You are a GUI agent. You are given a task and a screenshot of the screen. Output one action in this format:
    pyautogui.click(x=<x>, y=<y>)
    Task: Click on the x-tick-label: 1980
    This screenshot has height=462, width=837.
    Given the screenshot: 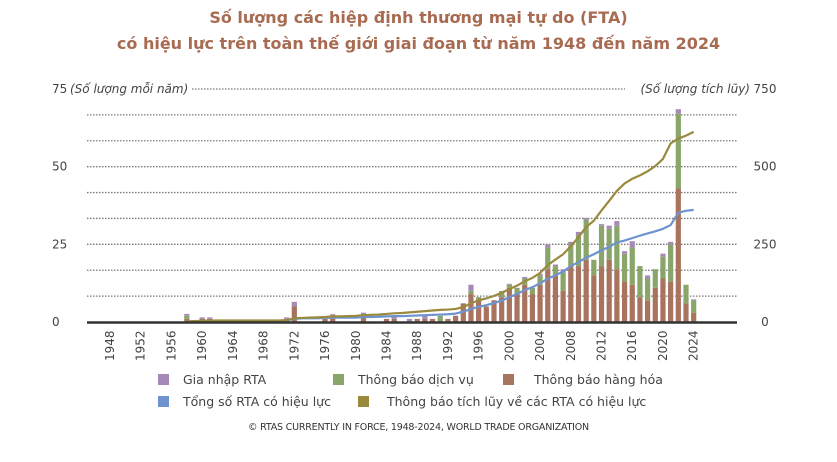 What is the action you would take?
    pyautogui.click(x=356, y=345)
    